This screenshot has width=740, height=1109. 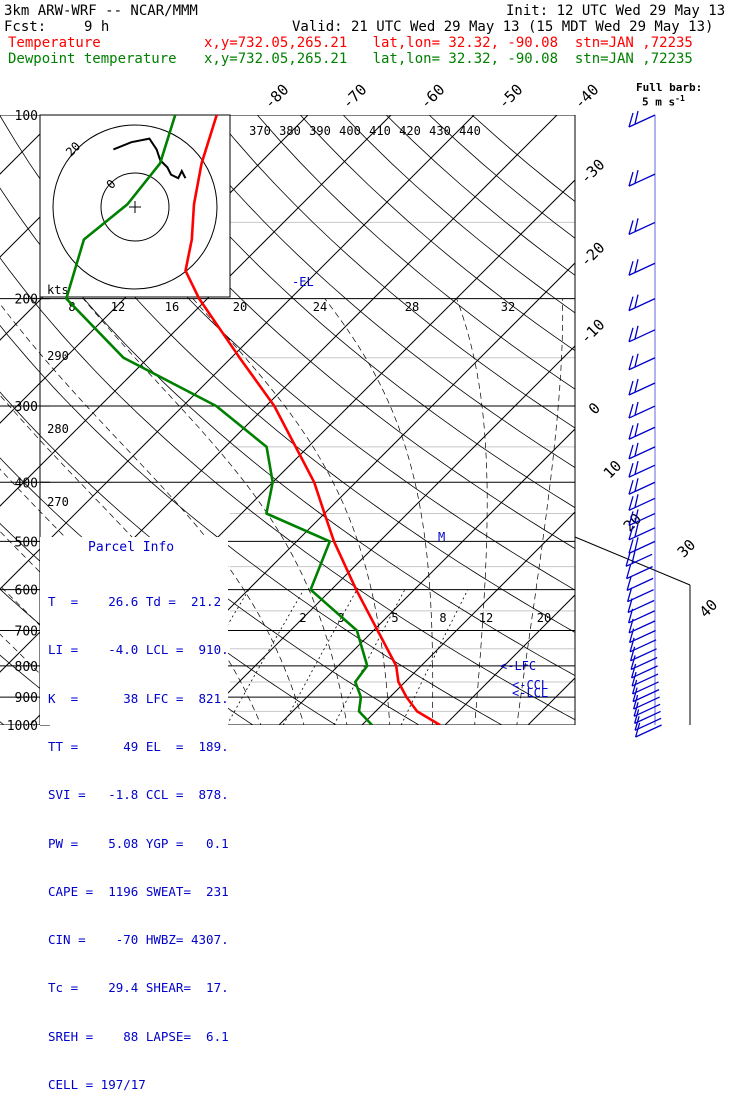 I want to click on isotherm-label: 10, so click(x=613, y=470).